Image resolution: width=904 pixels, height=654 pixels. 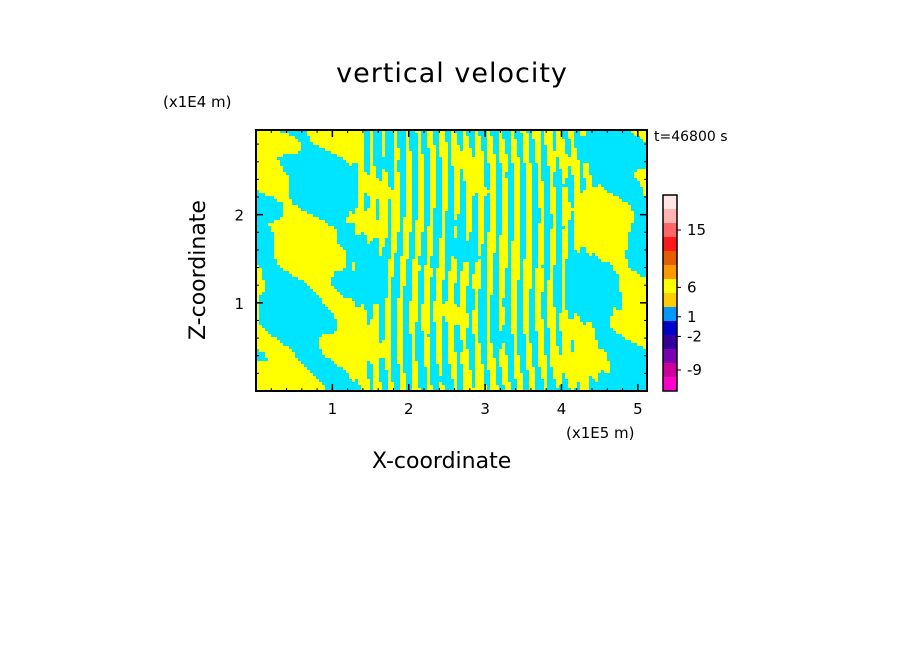 I want to click on colorbar-label: -9, so click(x=694, y=370).